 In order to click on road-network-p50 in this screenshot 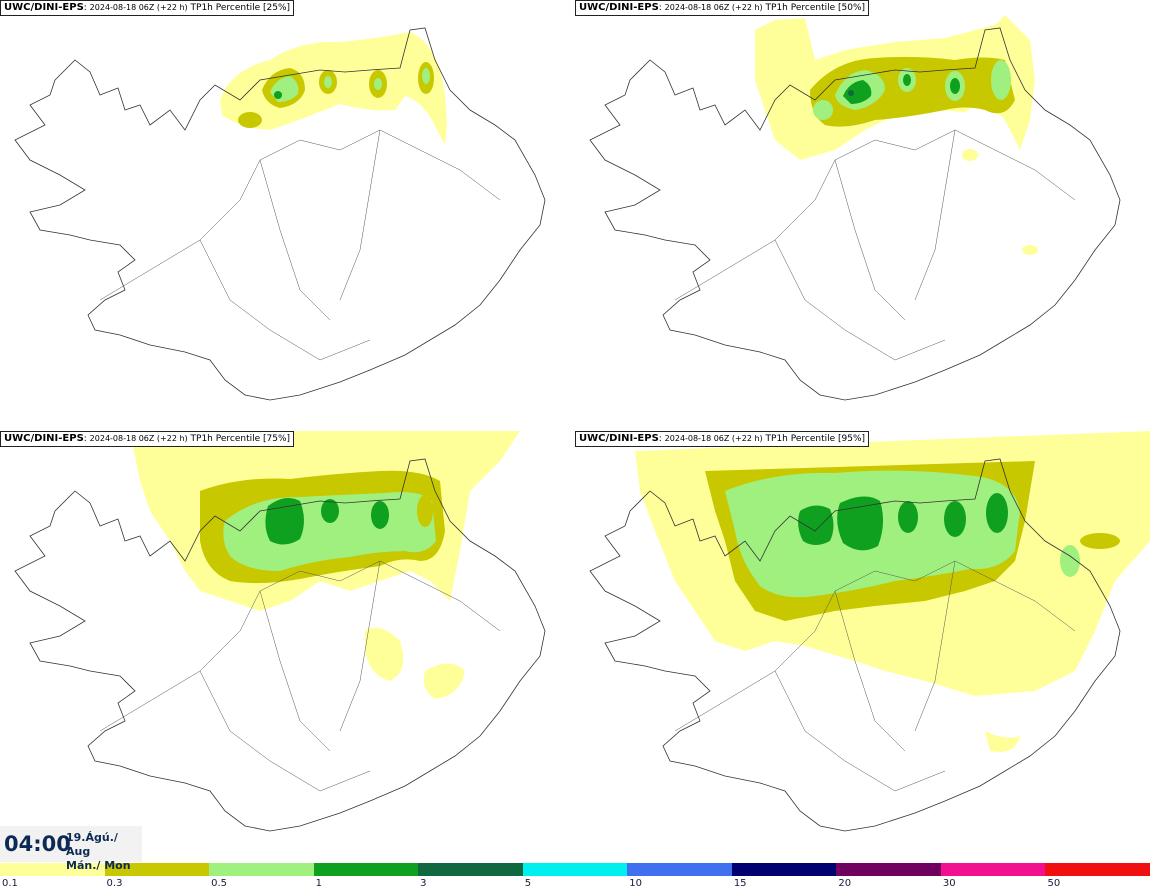, I will do `click(875, 245)`.